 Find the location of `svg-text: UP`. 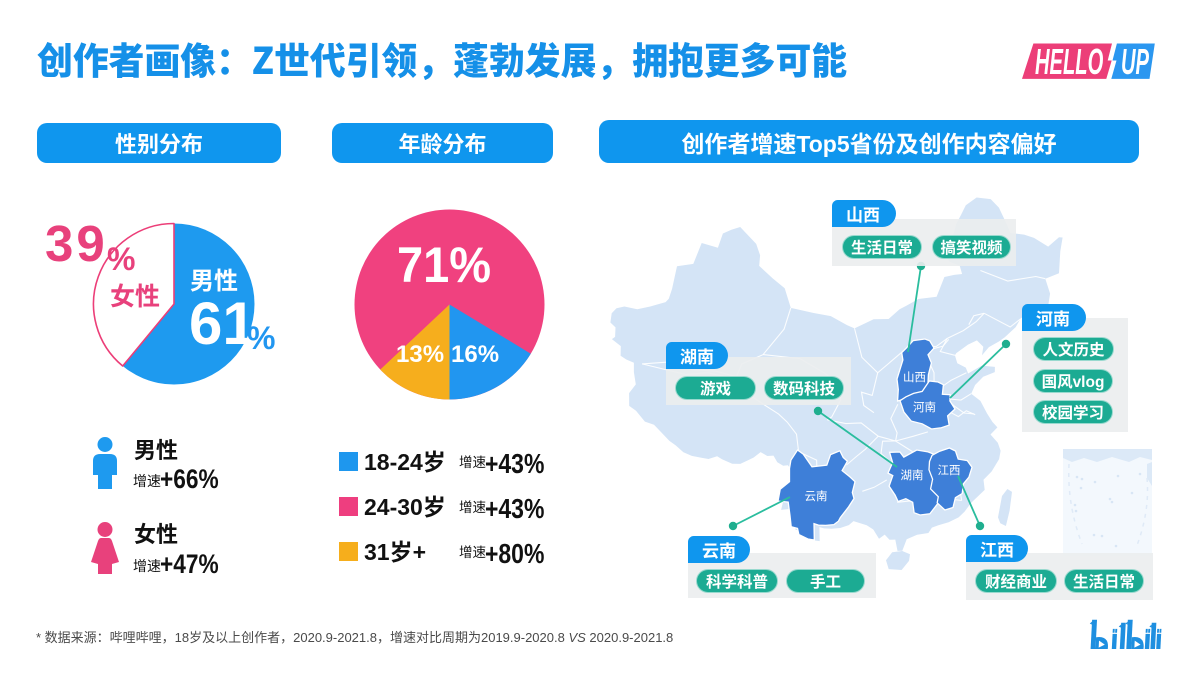

svg-text: UP is located at coordinates (1135, 61).